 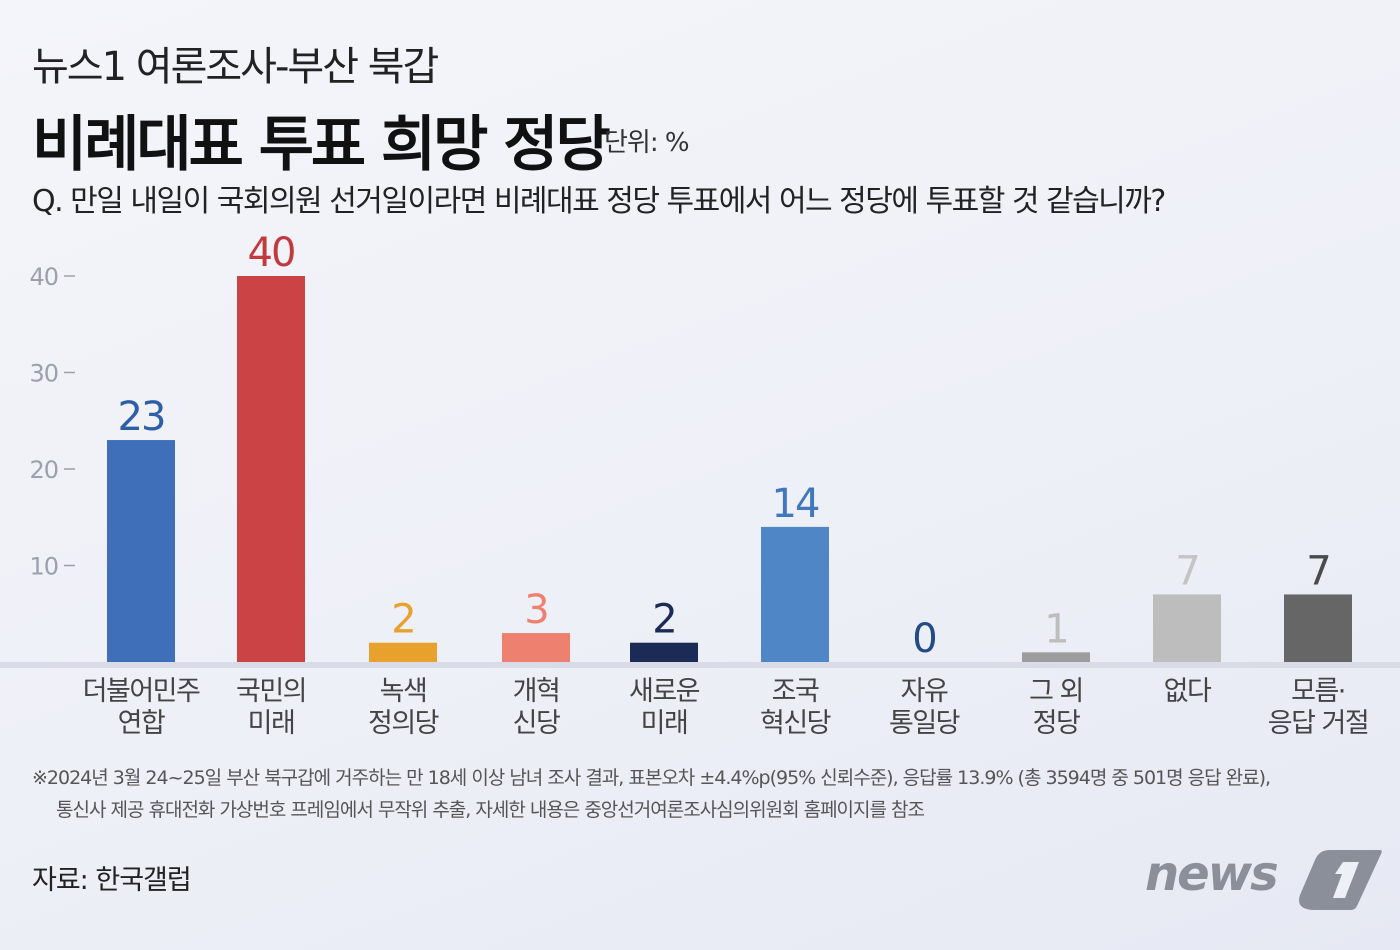 What do you see at coordinates (271, 691) in the screenshot?
I see `category-label: 국민의` at bounding box center [271, 691].